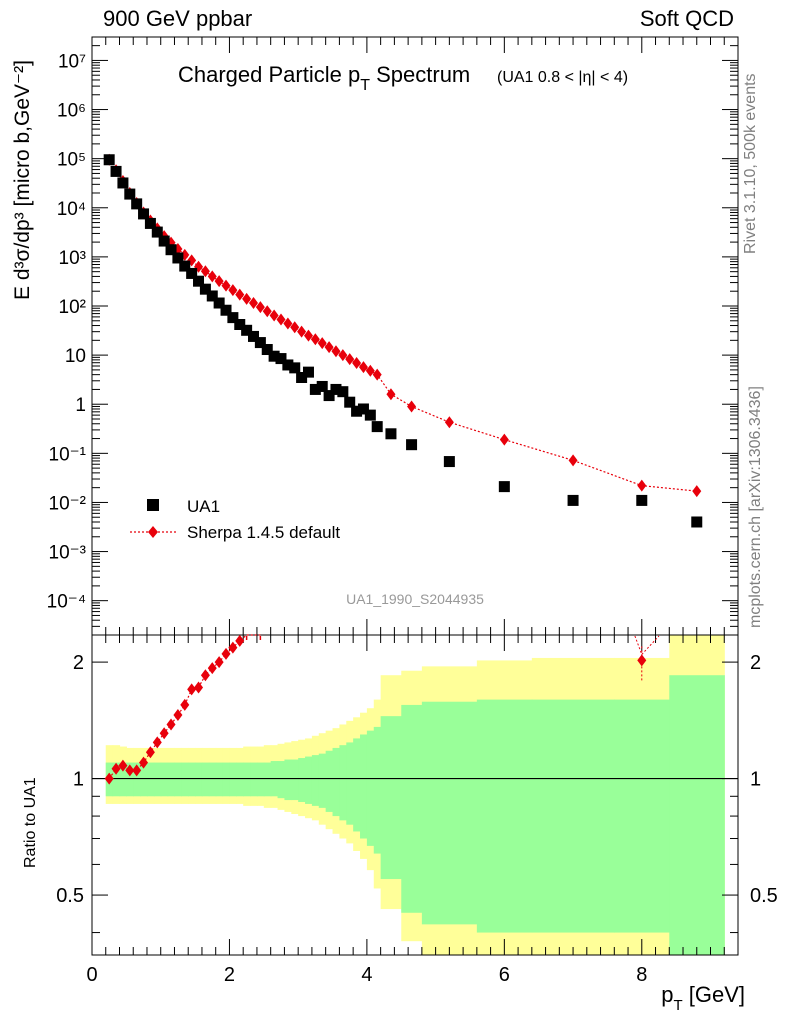 This screenshot has width=786, height=1024. I want to click on analysis-id: UA1_1990_S2044935, so click(415, 599).